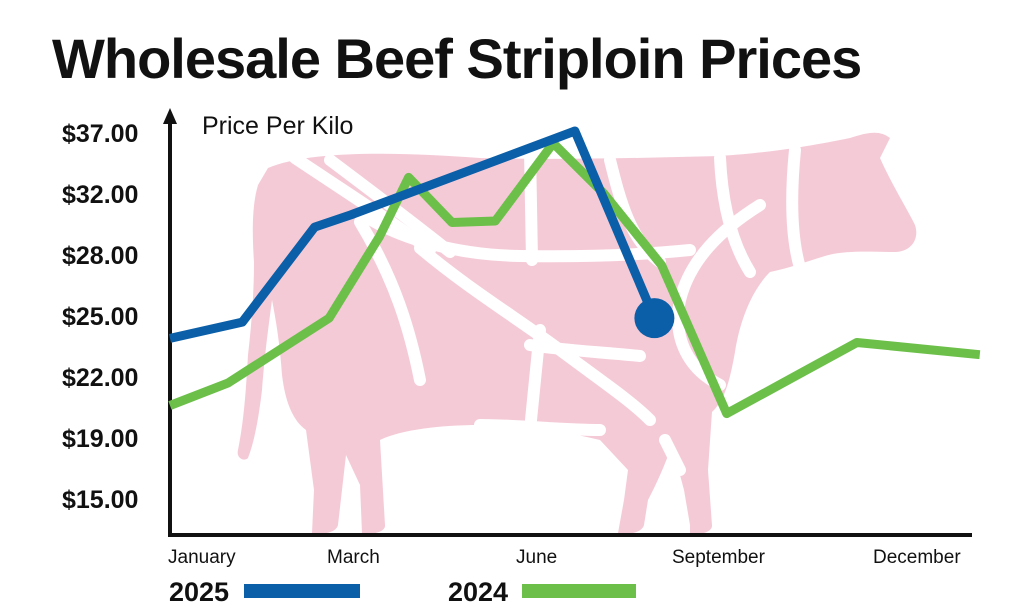  What do you see at coordinates (100, 195) in the screenshot?
I see `y-tick-label: $32.00` at bounding box center [100, 195].